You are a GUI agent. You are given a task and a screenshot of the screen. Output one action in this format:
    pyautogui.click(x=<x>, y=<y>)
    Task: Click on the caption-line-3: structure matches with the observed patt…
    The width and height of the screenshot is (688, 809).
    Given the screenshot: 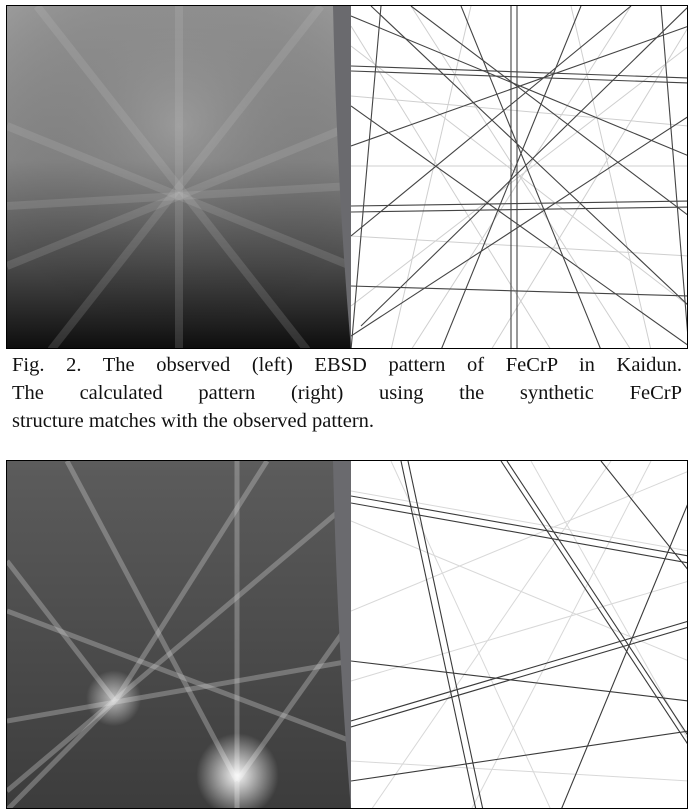 What is the action you would take?
    pyautogui.click(x=193, y=421)
    